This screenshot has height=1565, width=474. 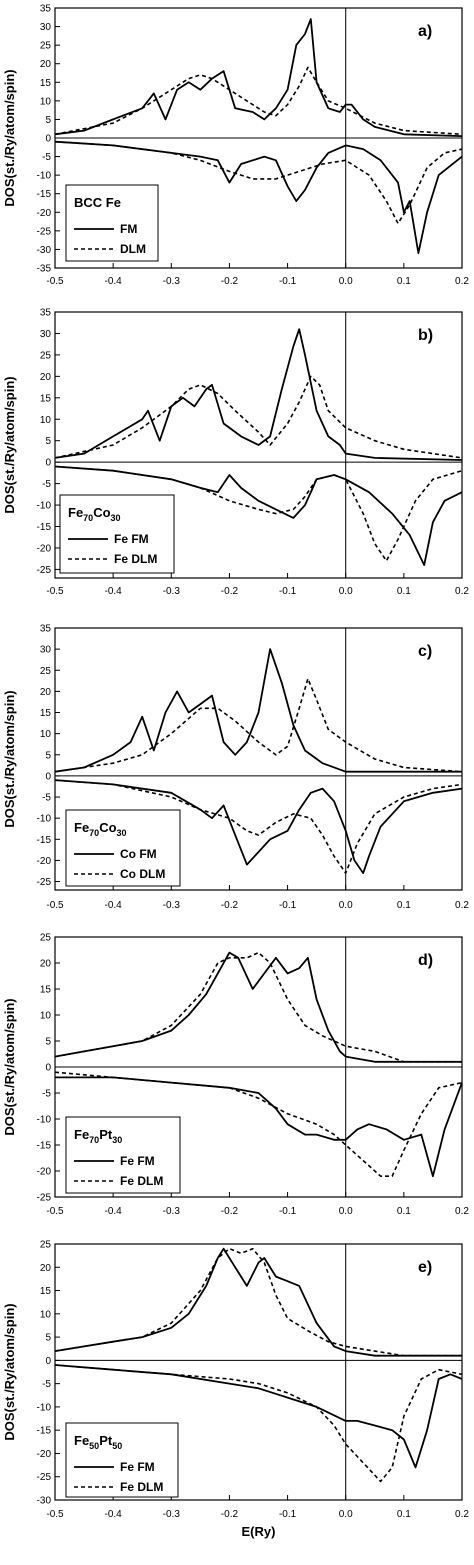 I want to click on y-tick-label: -35, so click(x=44, y=269).